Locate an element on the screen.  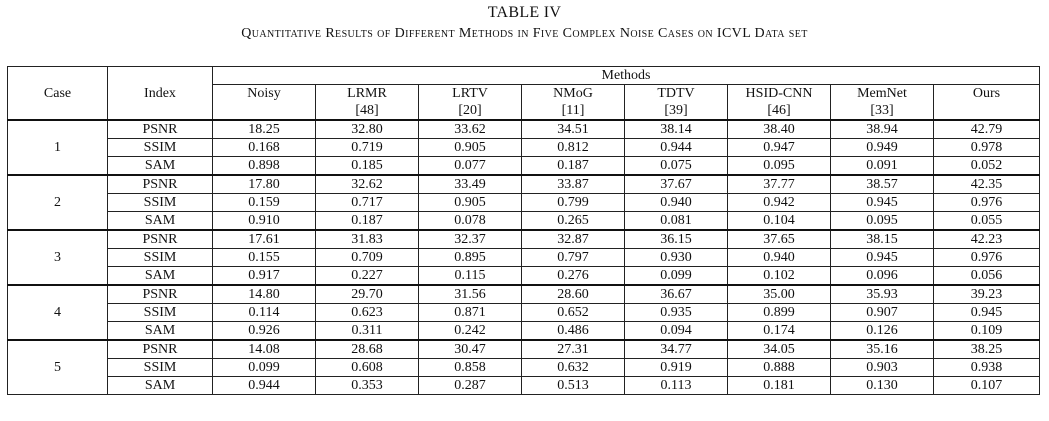
value-cell: 0.858 is located at coordinates (470, 367).